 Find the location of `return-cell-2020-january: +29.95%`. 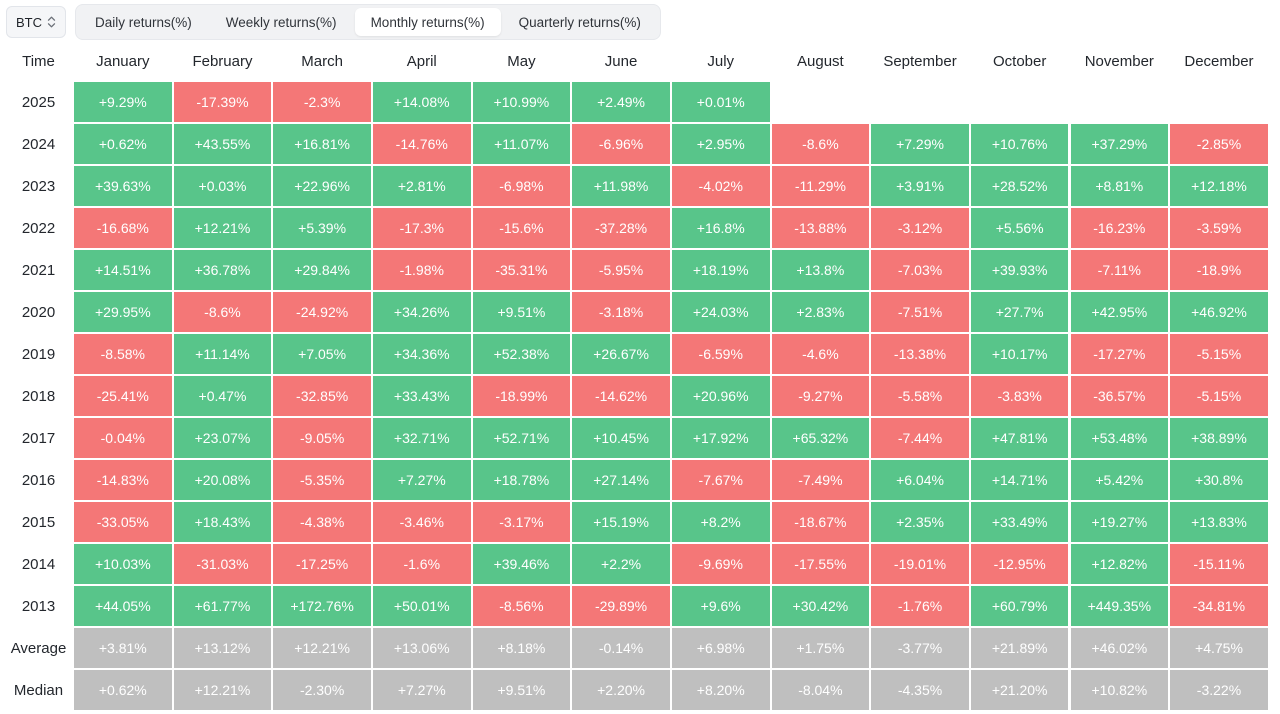

return-cell-2020-january: +29.95% is located at coordinates (123, 312).